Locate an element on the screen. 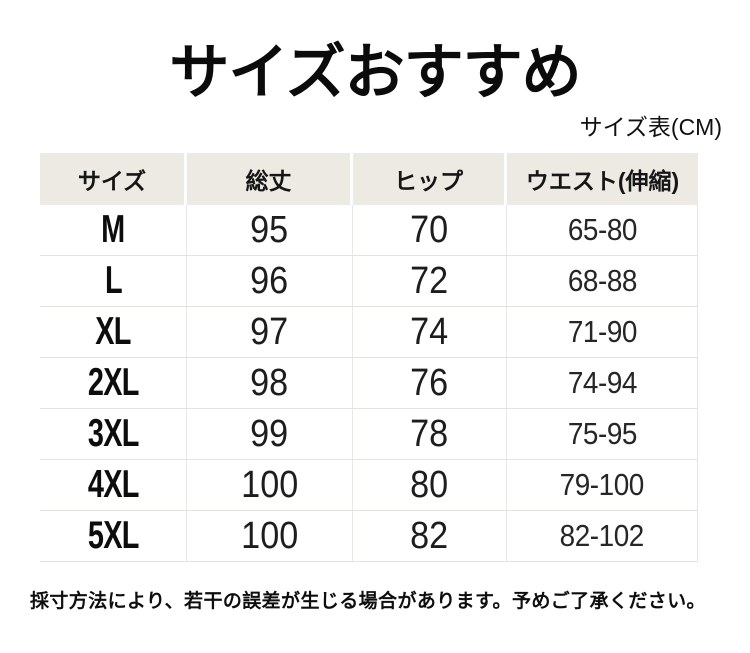 Image resolution: width=750 pixels, height=653 pixels. hip-value: 76 is located at coordinates (429, 382).